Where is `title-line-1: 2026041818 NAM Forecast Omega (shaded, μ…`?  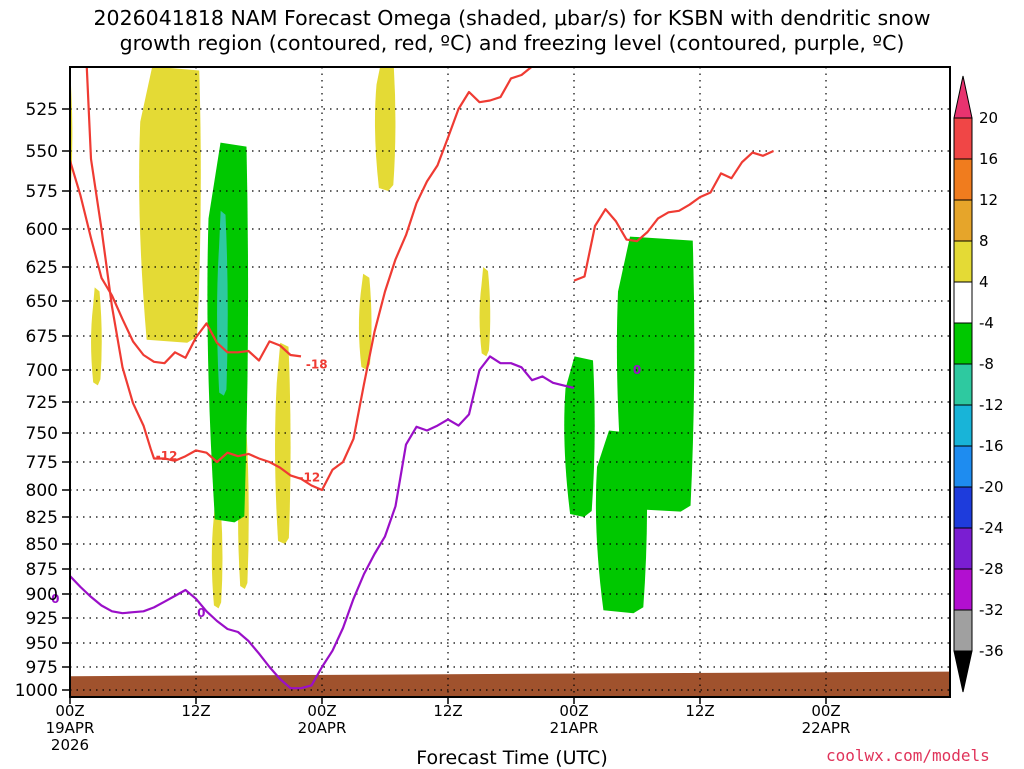
title-line-1: 2026041818 NAM Forecast Omega (shaded, μ… is located at coordinates (512, 18).